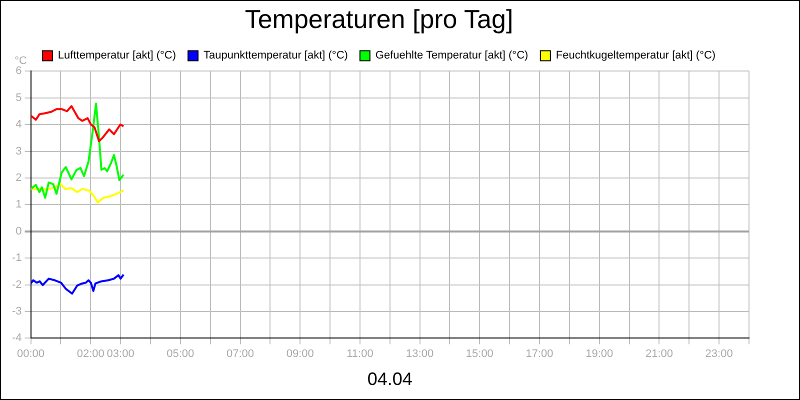 The height and width of the screenshot is (400, 800). What do you see at coordinates (540, 354) in the screenshot?
I see `x-tick-label: 17:00` at bounding box center [540, 354].